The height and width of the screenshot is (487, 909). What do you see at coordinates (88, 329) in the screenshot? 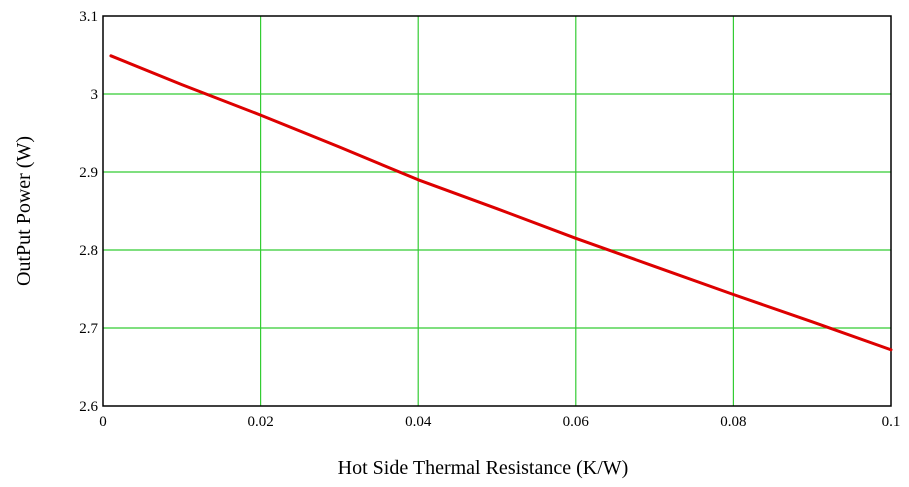
I see `y-tick-label: 2.7` at bounding box center [88, 329].